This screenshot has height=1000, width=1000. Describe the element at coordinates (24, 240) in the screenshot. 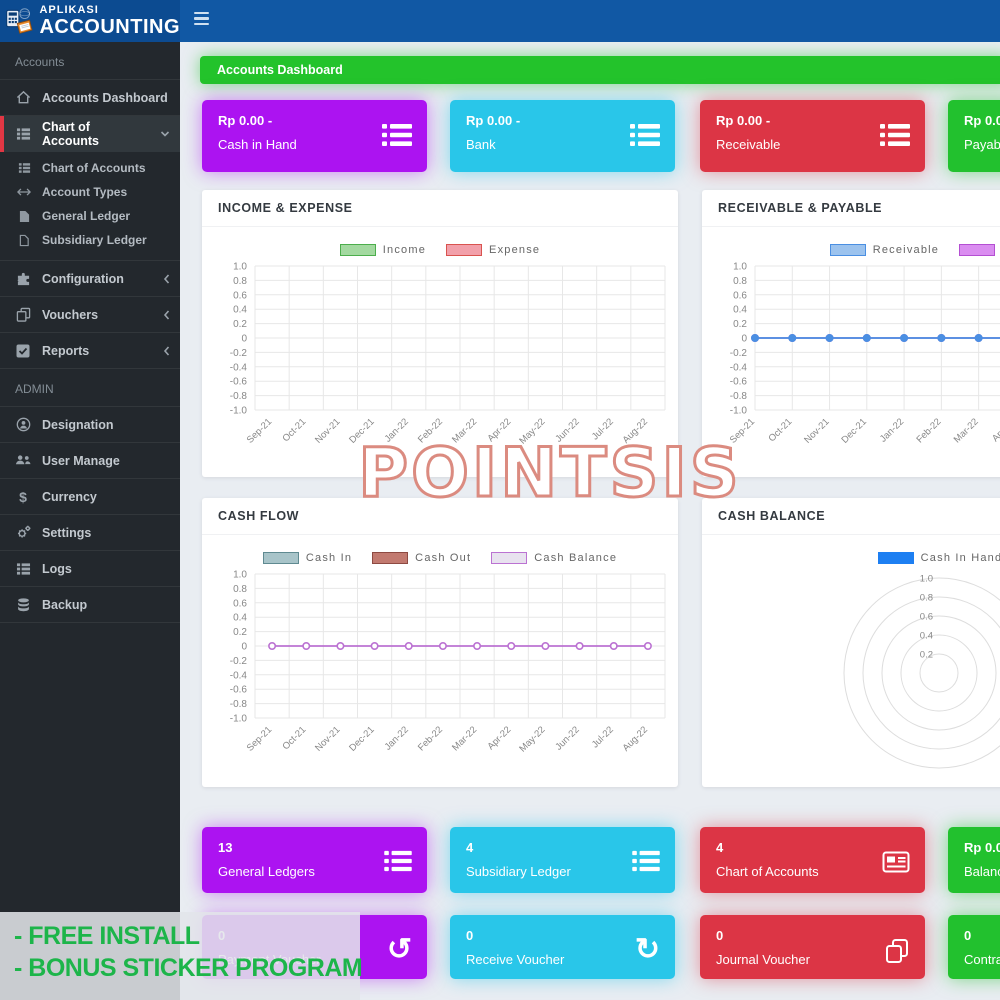

I see `file-outline-icon` at that location.